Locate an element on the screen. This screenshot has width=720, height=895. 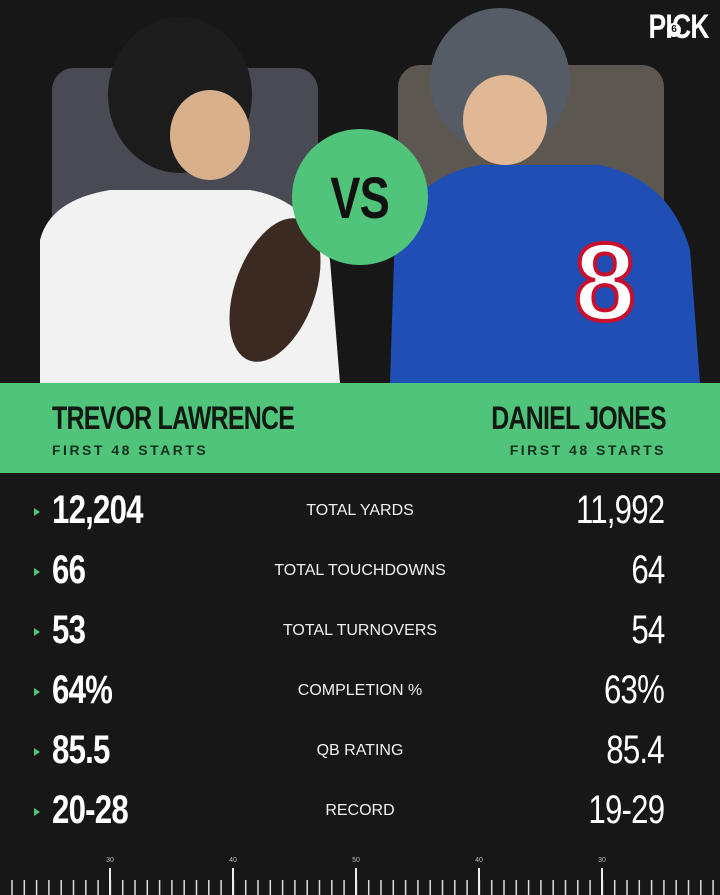
stat-label: TOTAL YARDS is located at coordinates (360, 510).